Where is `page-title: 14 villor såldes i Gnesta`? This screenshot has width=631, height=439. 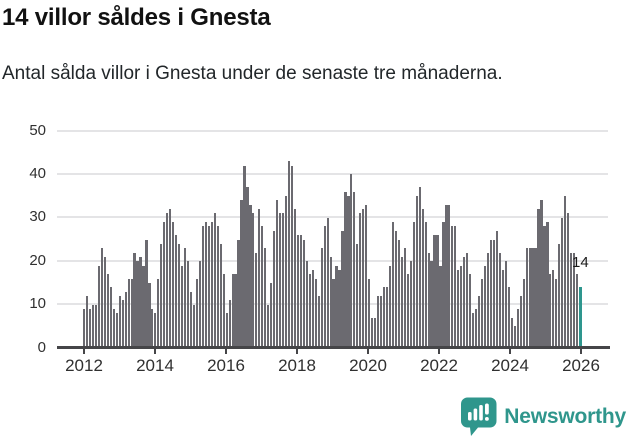 page-title: 14 villor såldes i Gnesta is located at coordinates (136, 17).